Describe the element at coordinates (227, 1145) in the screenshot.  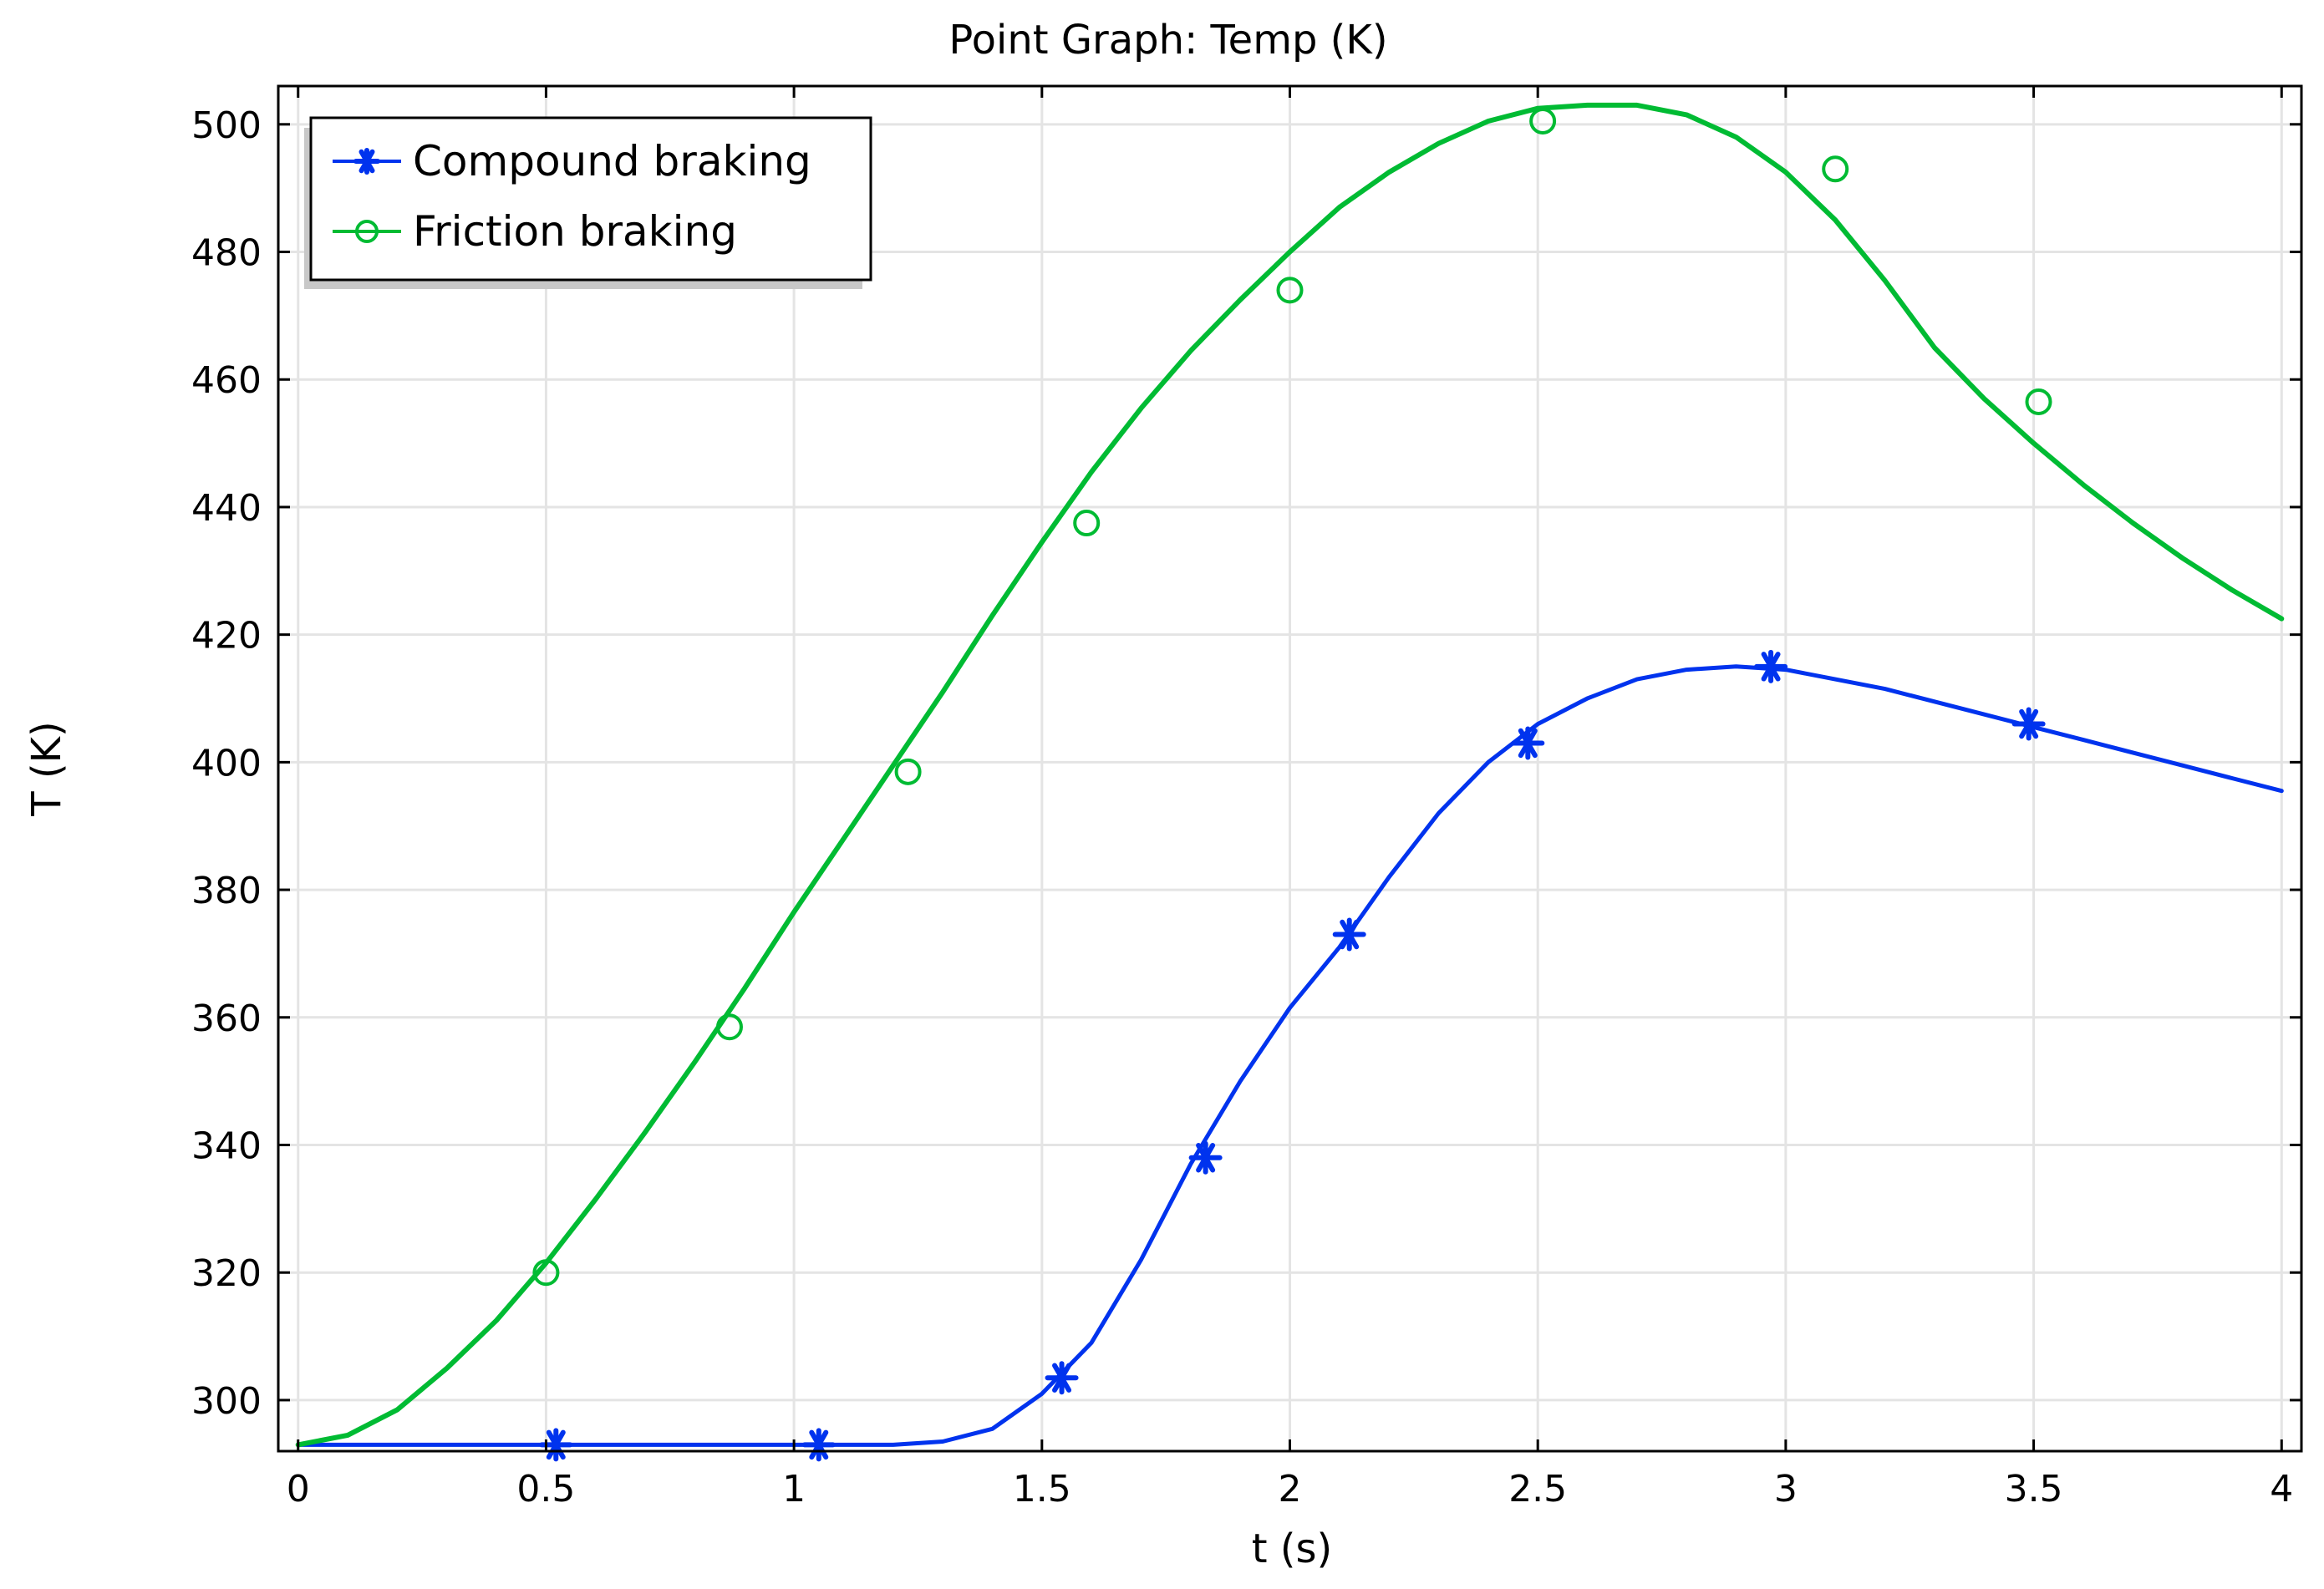
I see `y-tick-label: 340` at that location.